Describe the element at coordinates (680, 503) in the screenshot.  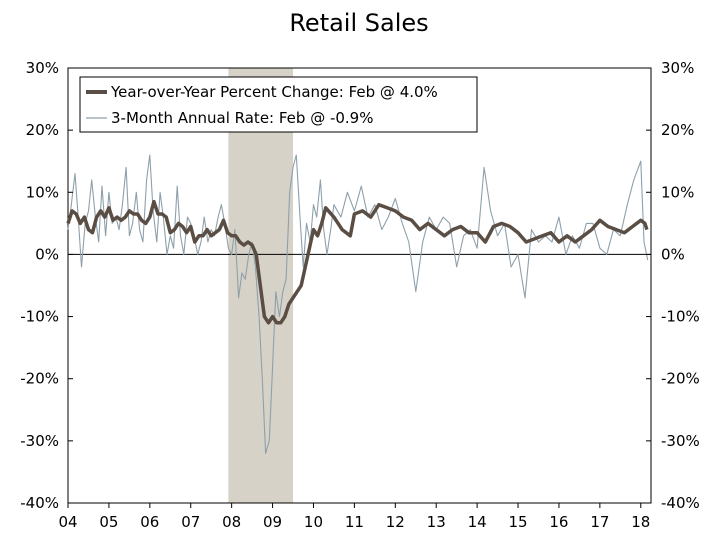
I see `y-tick-label-right: -40%` at that location.